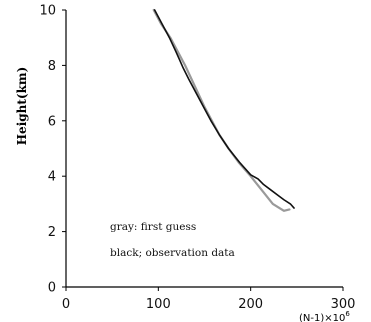 The width and height of the screenshot is (371, 322). Describe the element at coordinates (52, 288) in the screenshot. I see `y-tick-label: 0` at that location.